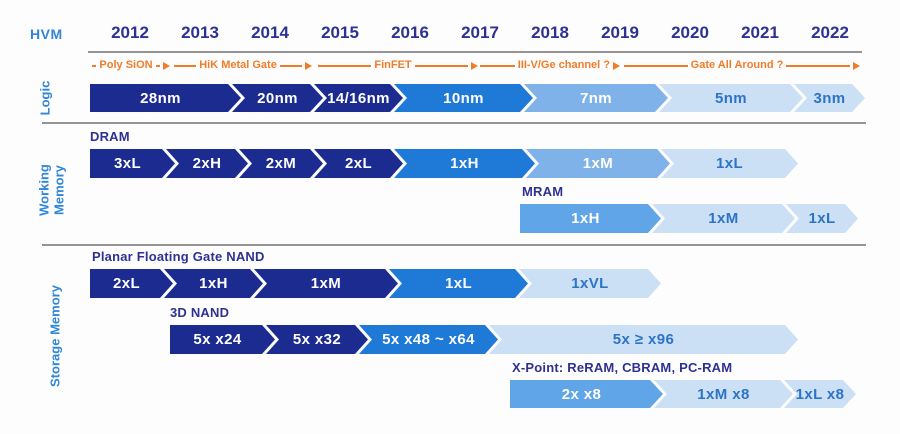  I want to click on annotation-label: III-V/Ge channel ?, so click(563, 65).